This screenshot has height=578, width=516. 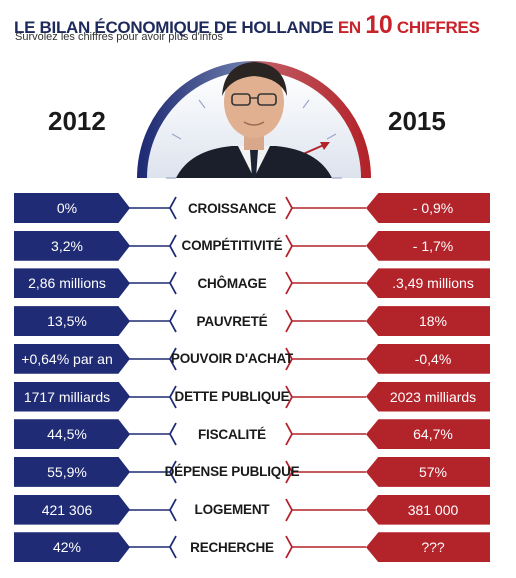 I want to click on value-2015: 57%, so click(x=428, y=471).